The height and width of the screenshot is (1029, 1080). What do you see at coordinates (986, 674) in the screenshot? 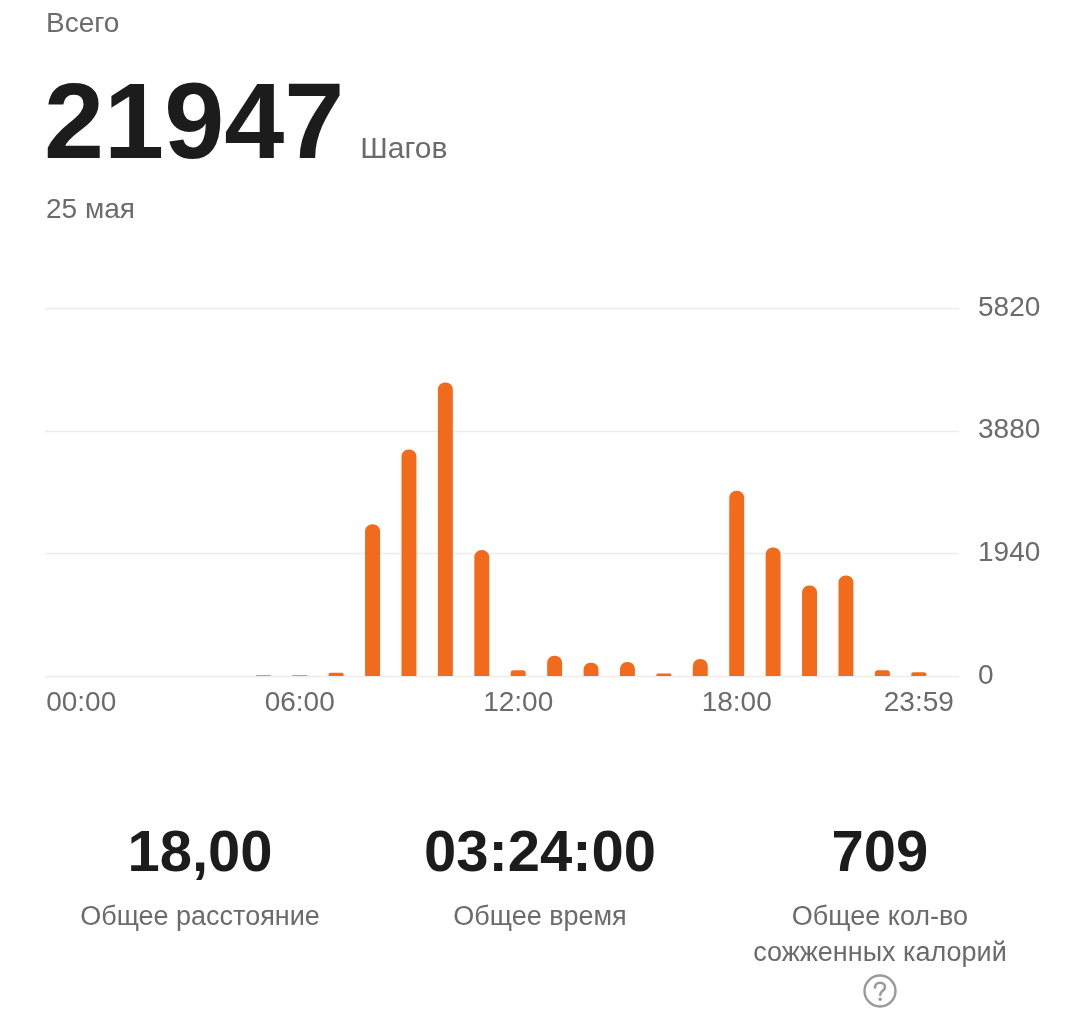
I see `y-tick-label: 0` at bounding box center [986, 674].